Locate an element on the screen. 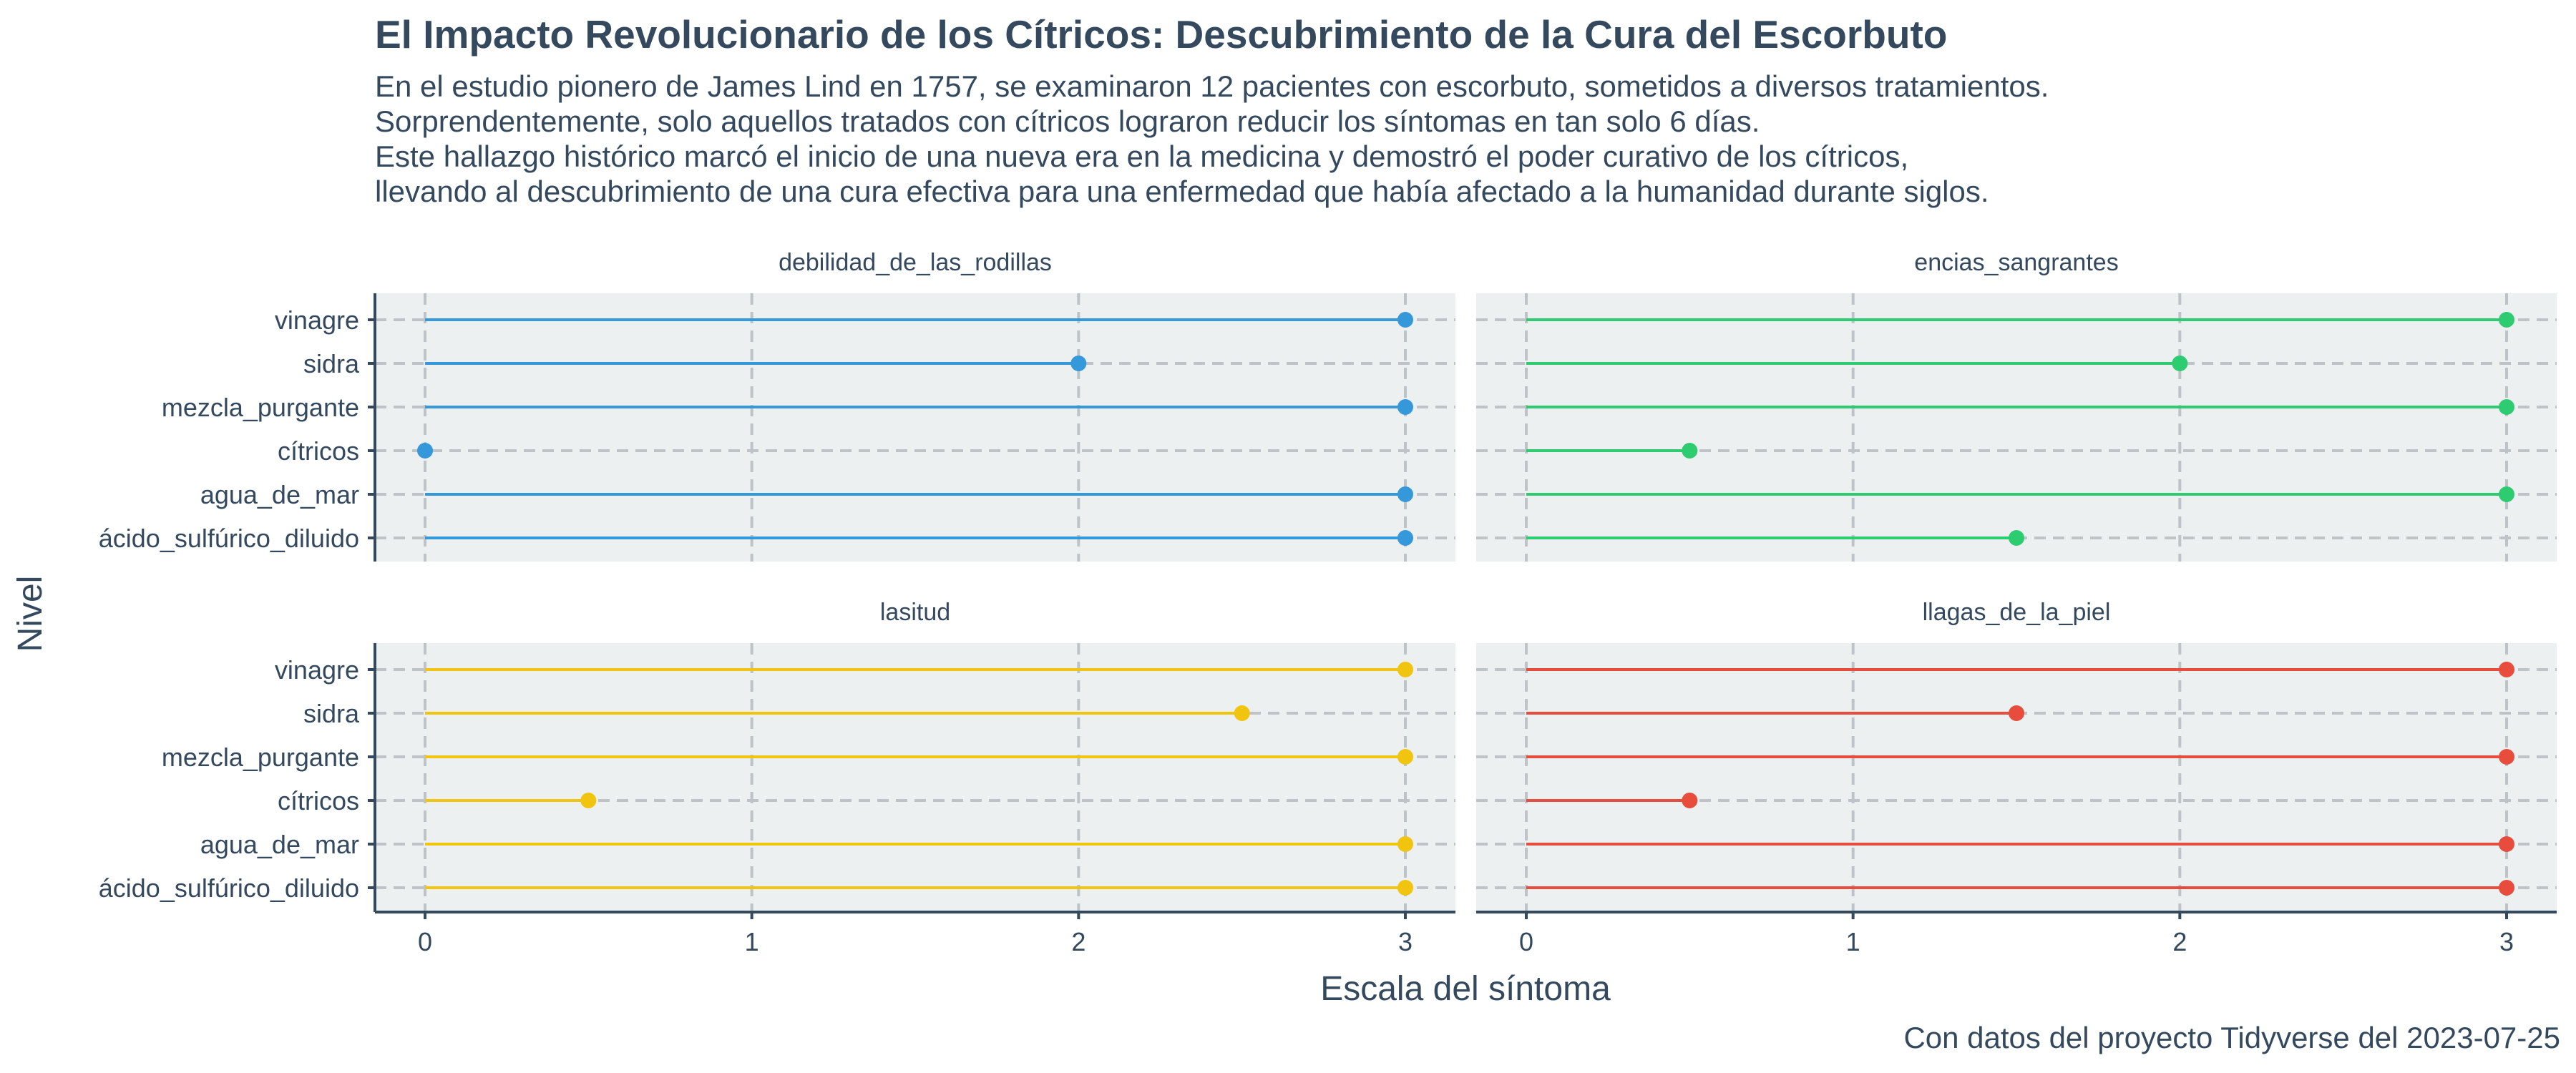  facet-strip-label: llagas_de_la_piel is located at coordinates (2017, 612).